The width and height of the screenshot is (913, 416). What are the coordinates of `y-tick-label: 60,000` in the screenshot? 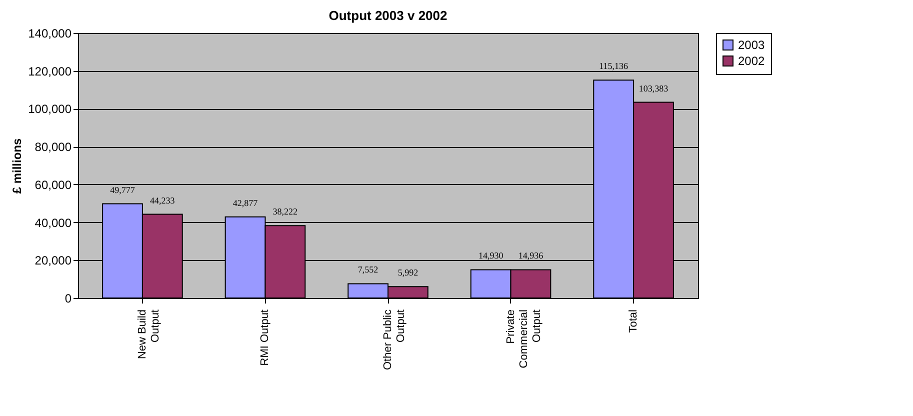 It's located at (53, 185).